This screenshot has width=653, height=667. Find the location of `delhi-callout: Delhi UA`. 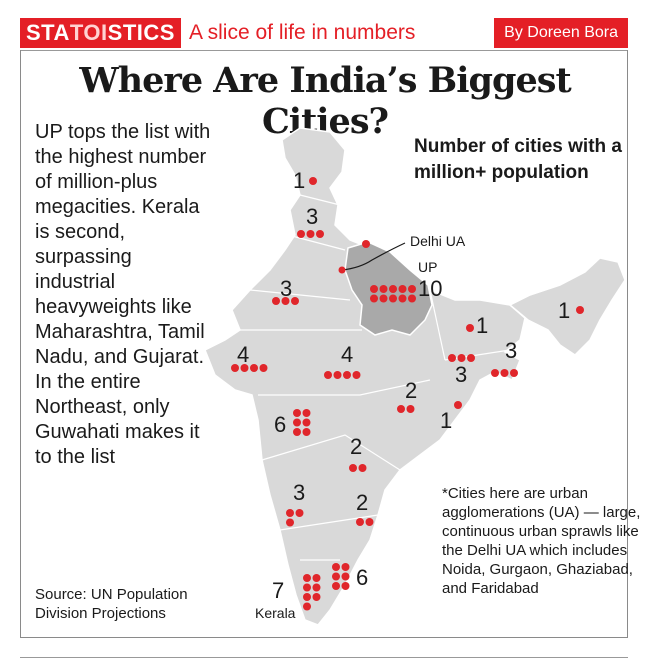

delhi-callout: Delhi UA is located at coordinates (402, 253).